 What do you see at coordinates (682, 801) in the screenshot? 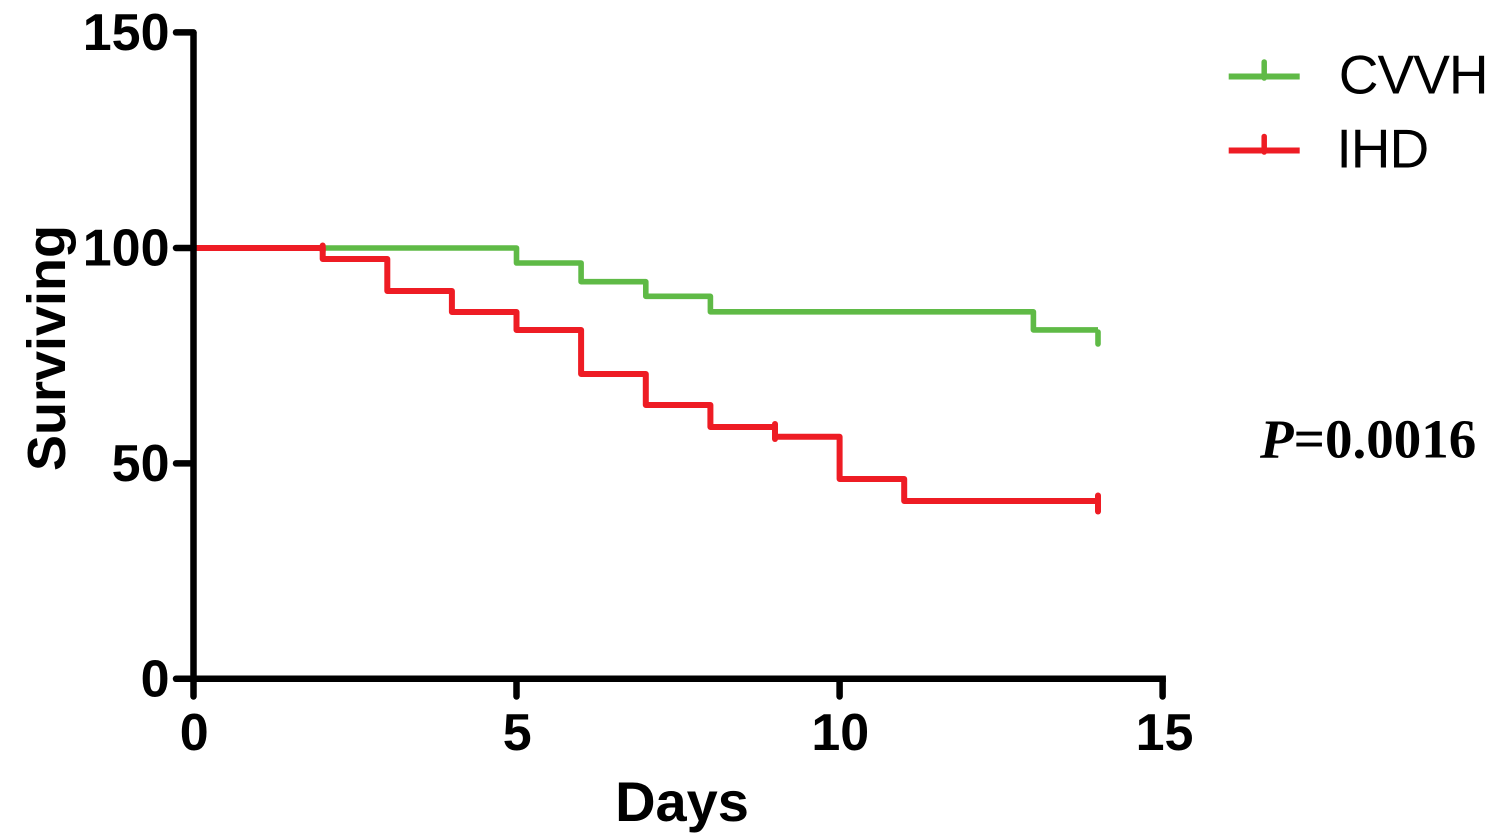
I see `svg-text: Days` at bounding box center [682, 801].